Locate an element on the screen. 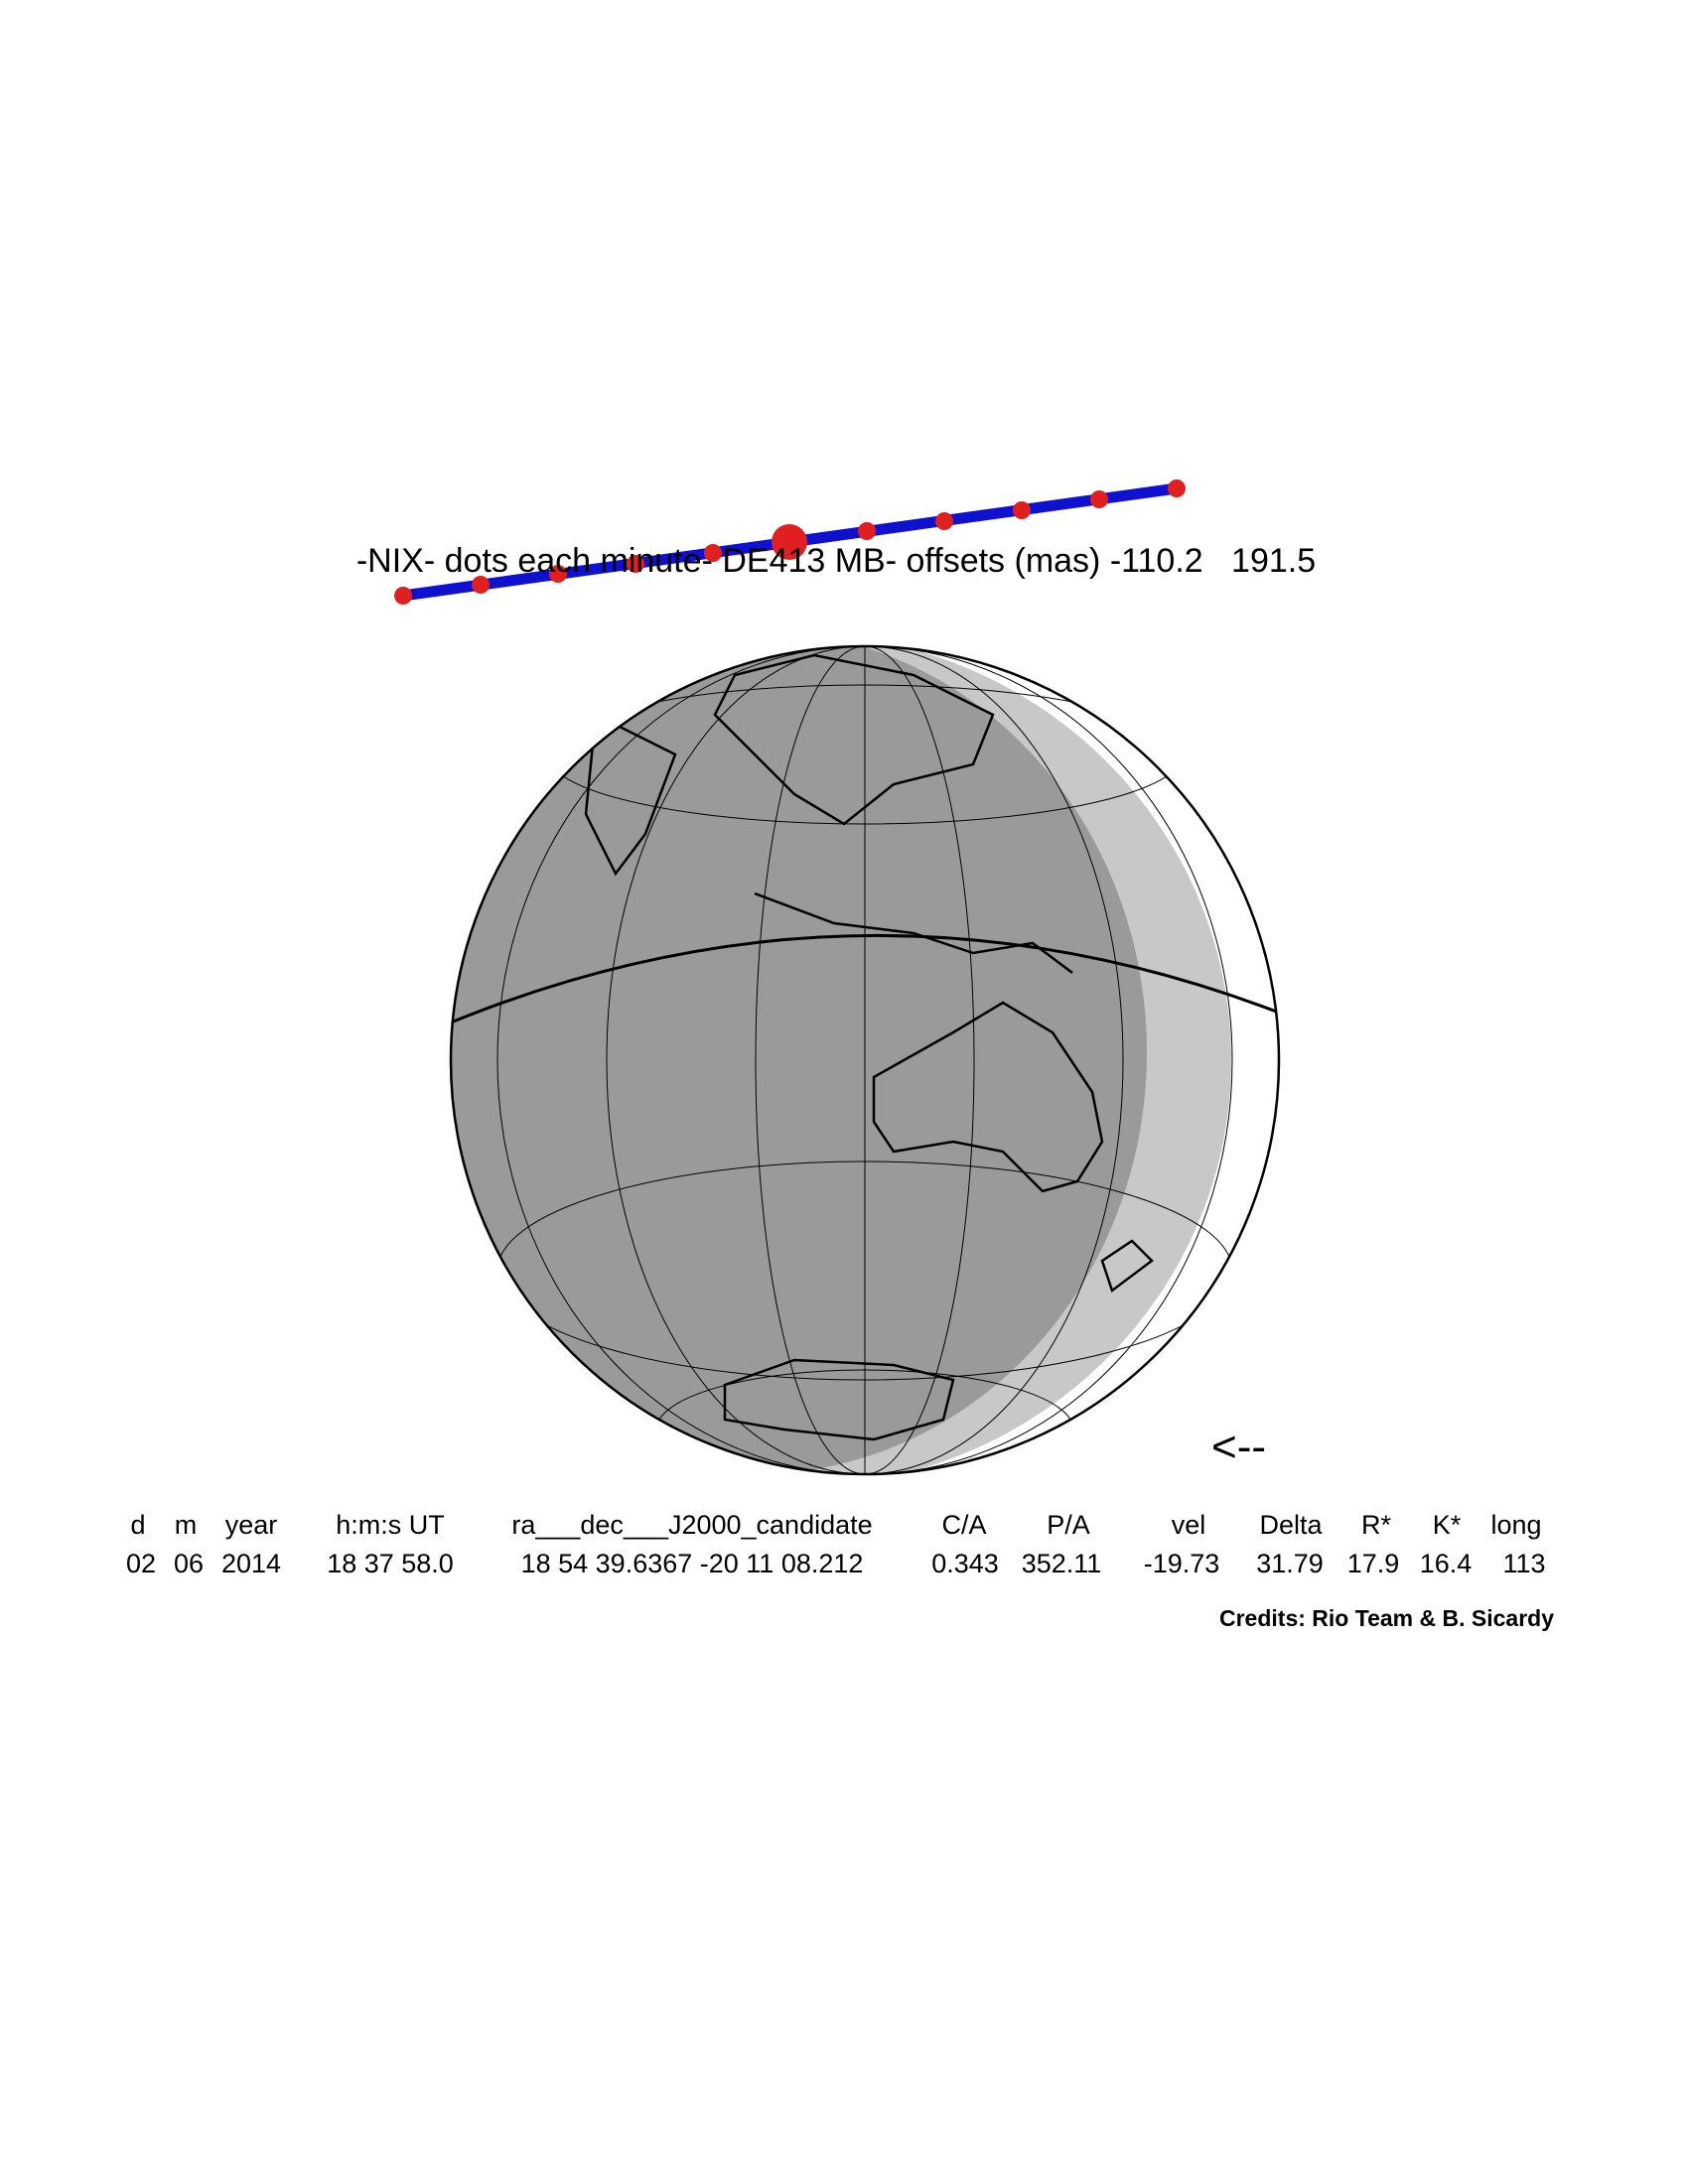  table-cell: 31.79 is located at coordinates (1290, 1563).